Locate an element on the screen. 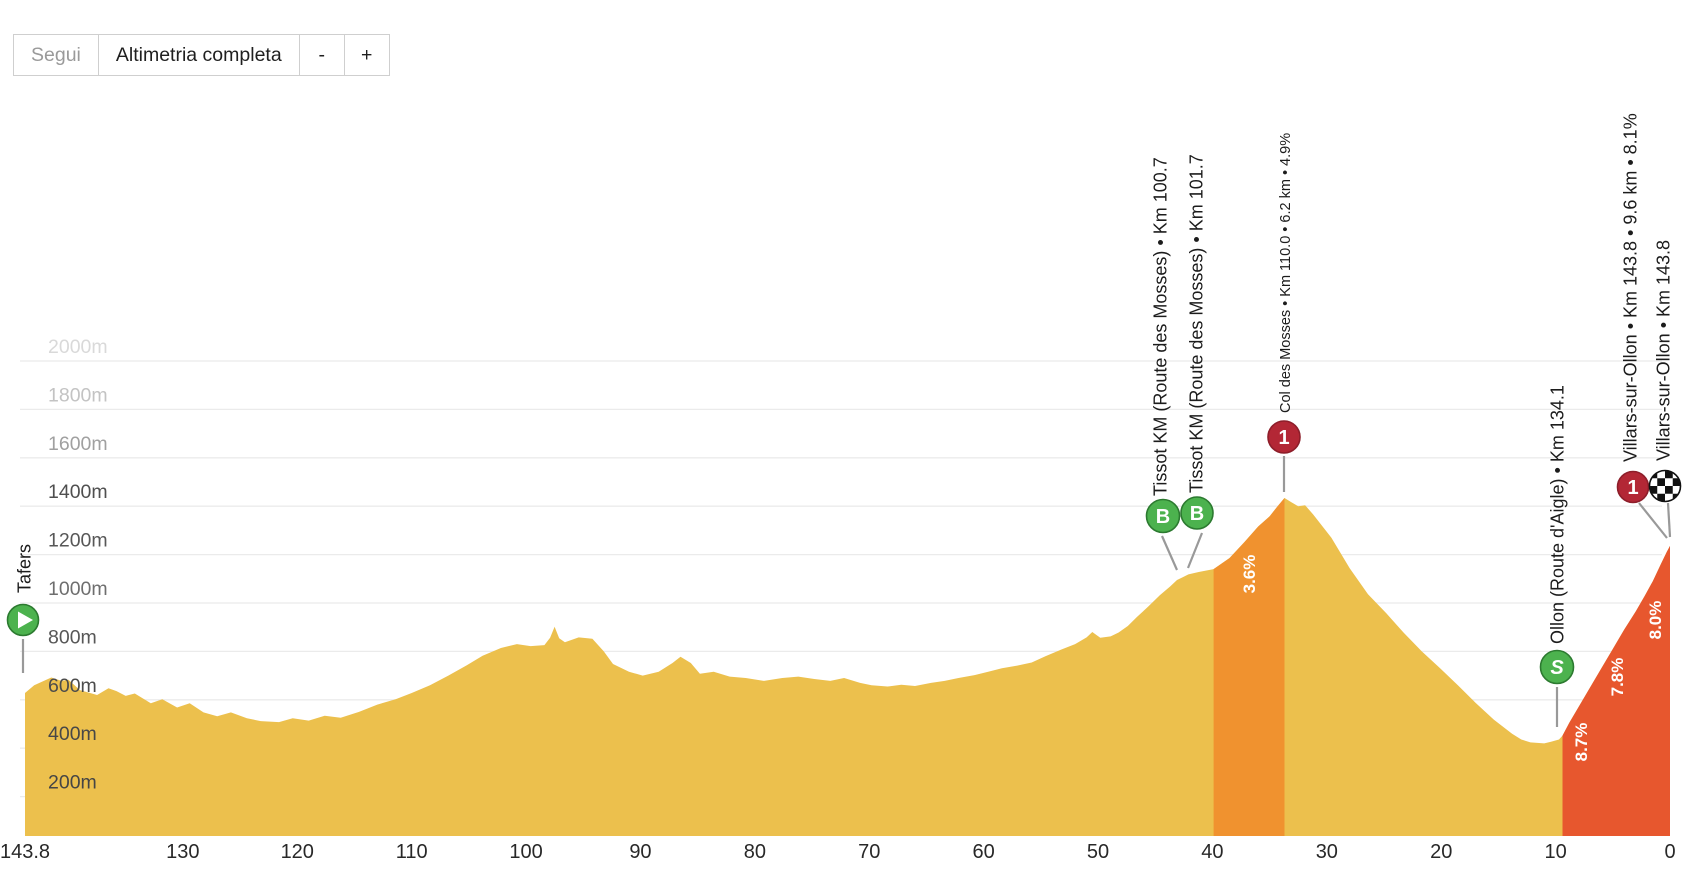 The height and width of the screenshot is (871, 1698). x-axis-tick-0: 0 is located at coordinates (1669, 852).